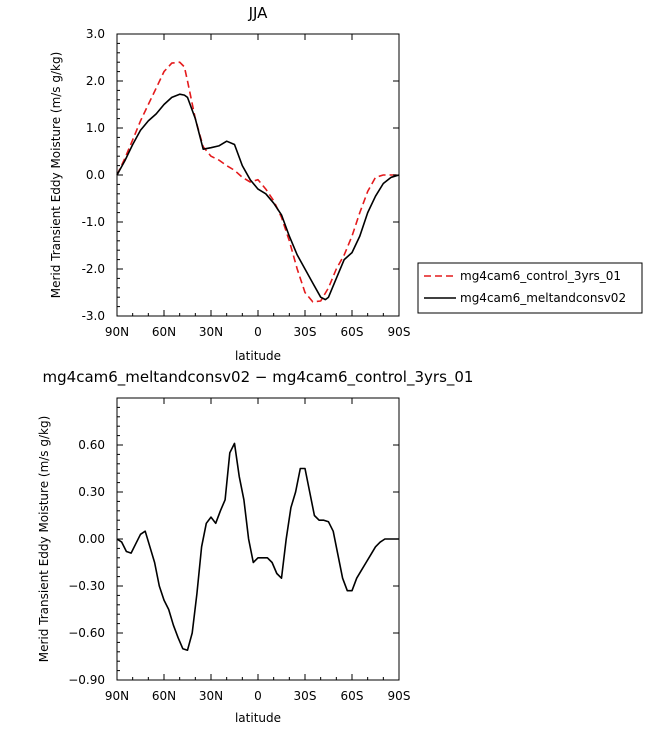 The image size is (648, 730). I want to click on y-tick-label: 0.0, so click(95, 175).